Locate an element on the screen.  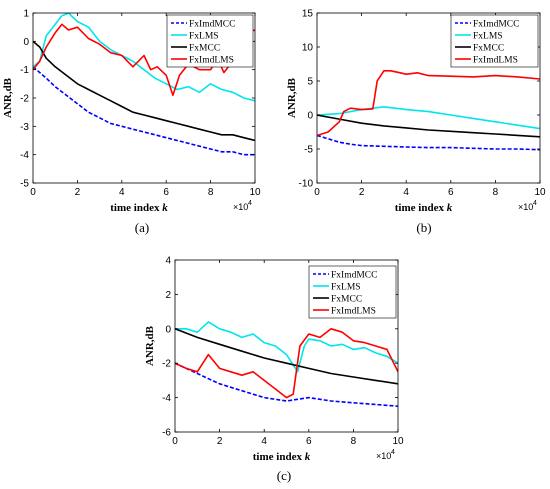
y-tick-label: 4 is located at coordinates (168, 261).